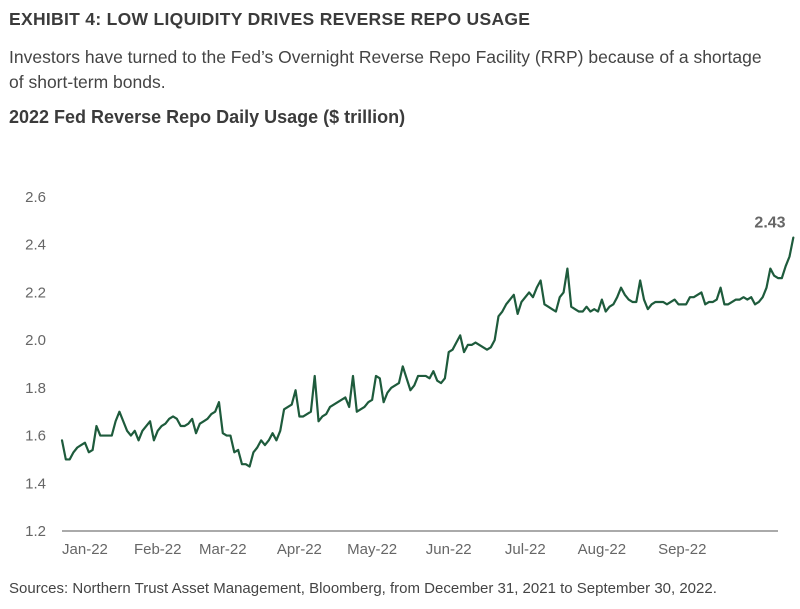  I want to click on x-tick-label: Jul-22, so click(525, 549).